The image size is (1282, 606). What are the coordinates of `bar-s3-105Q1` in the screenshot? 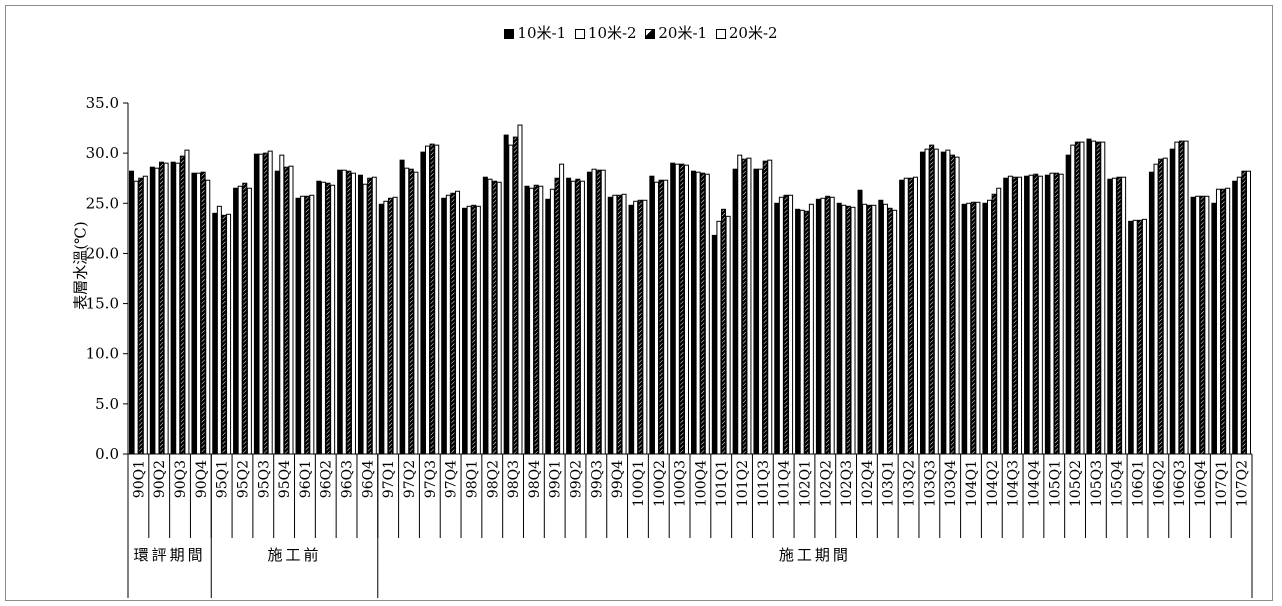 It's located at (1057, 313).